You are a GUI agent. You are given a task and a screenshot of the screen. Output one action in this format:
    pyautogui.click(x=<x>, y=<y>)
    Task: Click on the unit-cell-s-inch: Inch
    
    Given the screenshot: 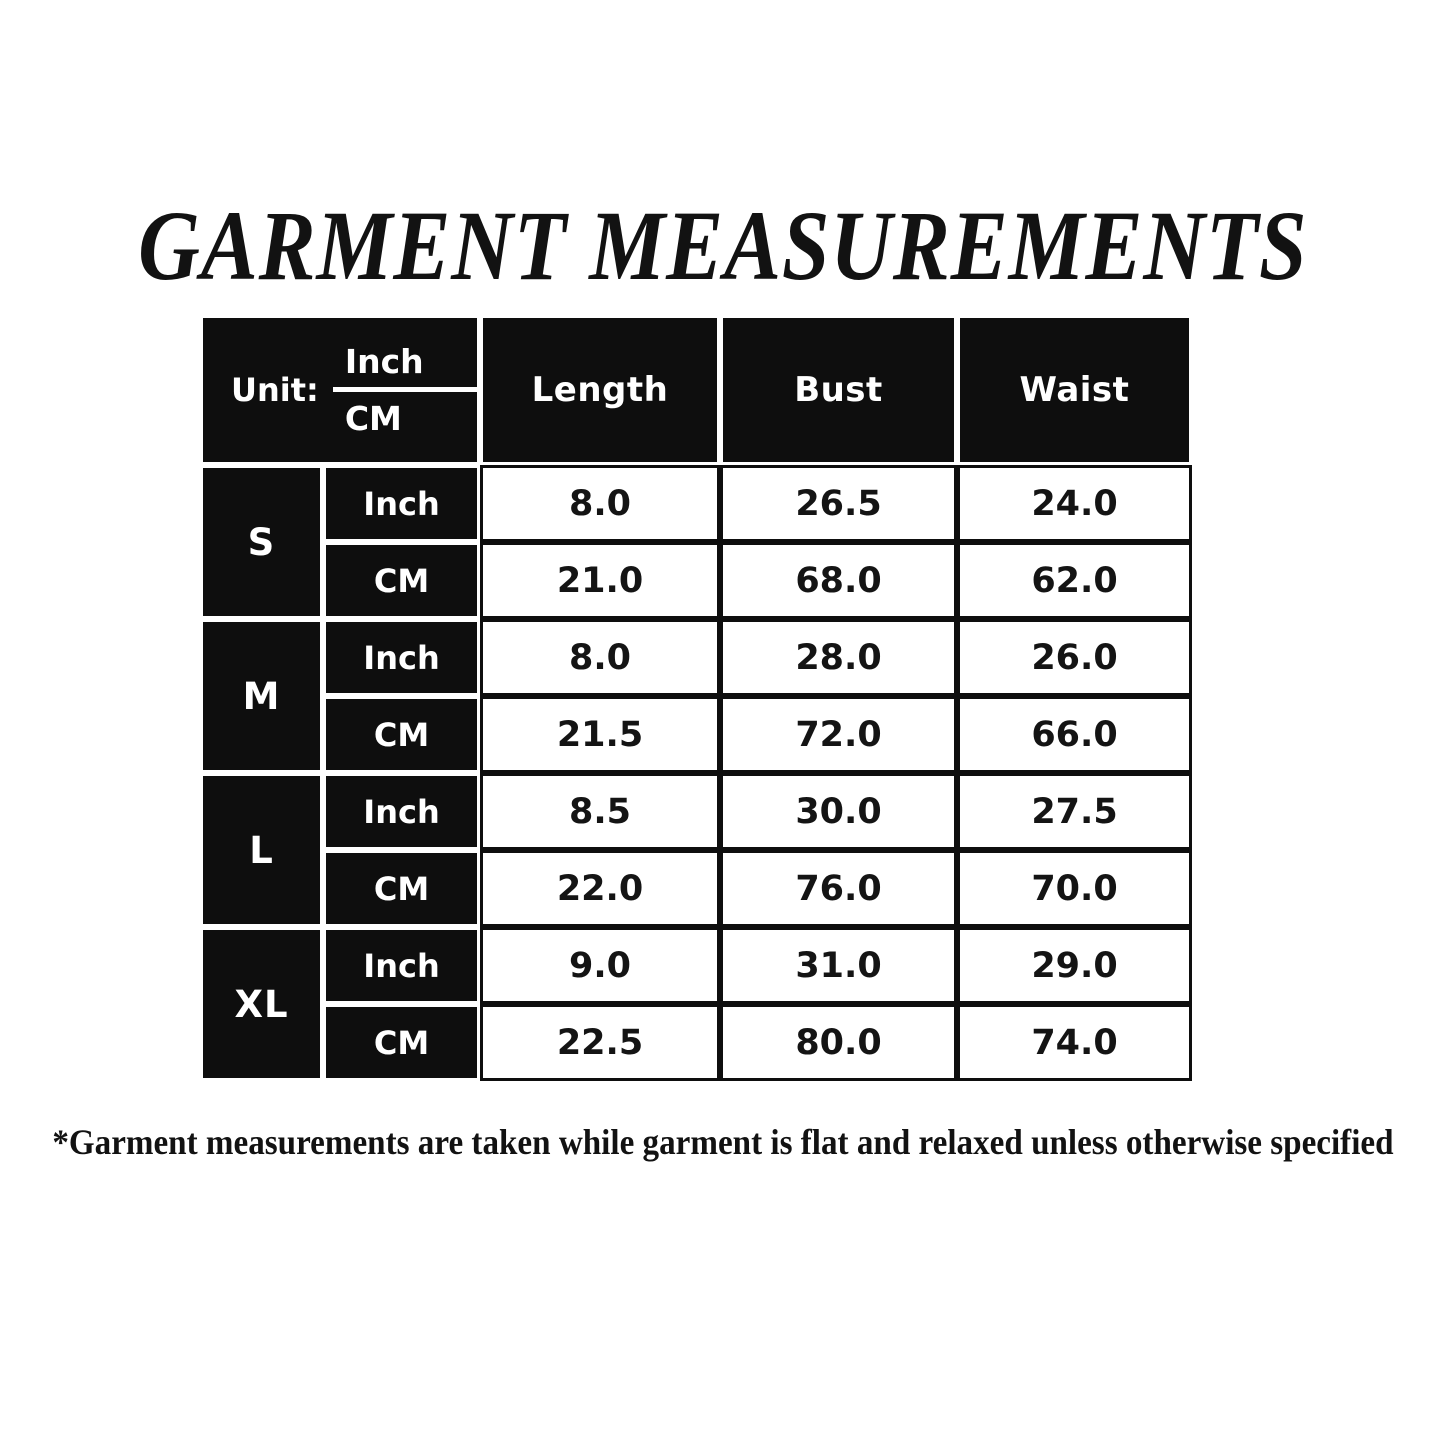 What is the action you would take?
    pyautogui.click(x=401, y=503)
    